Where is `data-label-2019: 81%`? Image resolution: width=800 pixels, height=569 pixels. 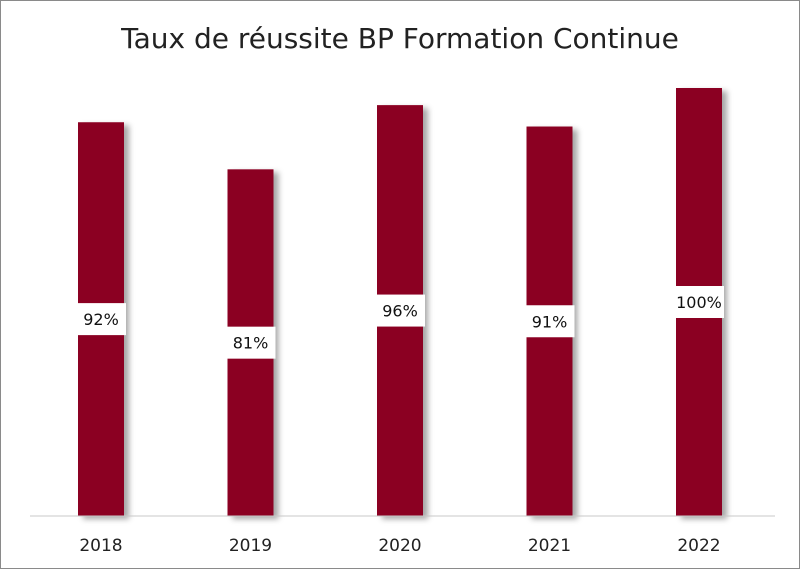 data-label-2019: 81% is located at coordinates (251, 343).